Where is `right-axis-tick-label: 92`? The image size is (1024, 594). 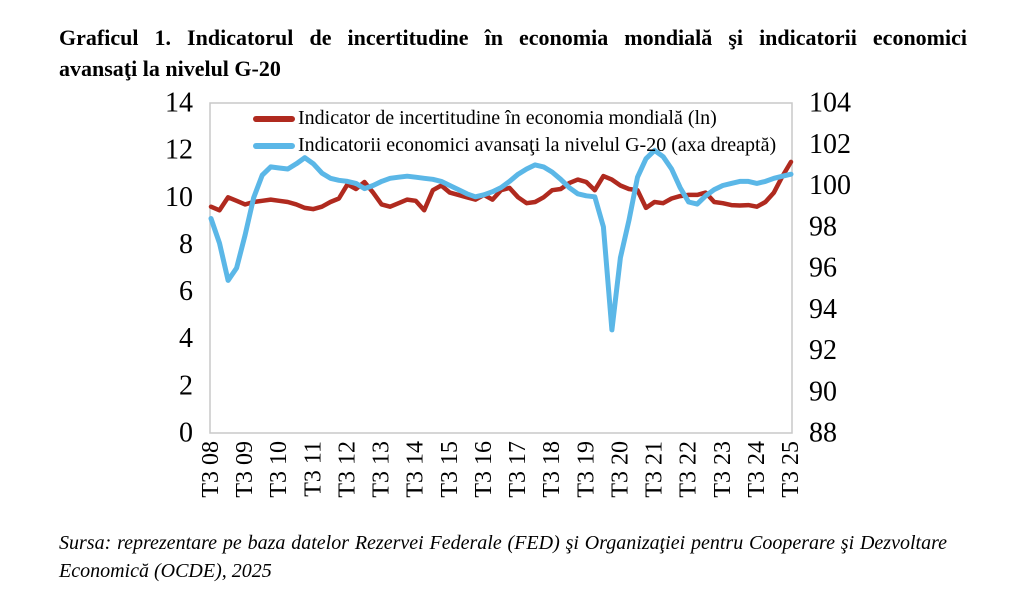
right-axis-tick-label: 92 is located at coordinates (823, 350).